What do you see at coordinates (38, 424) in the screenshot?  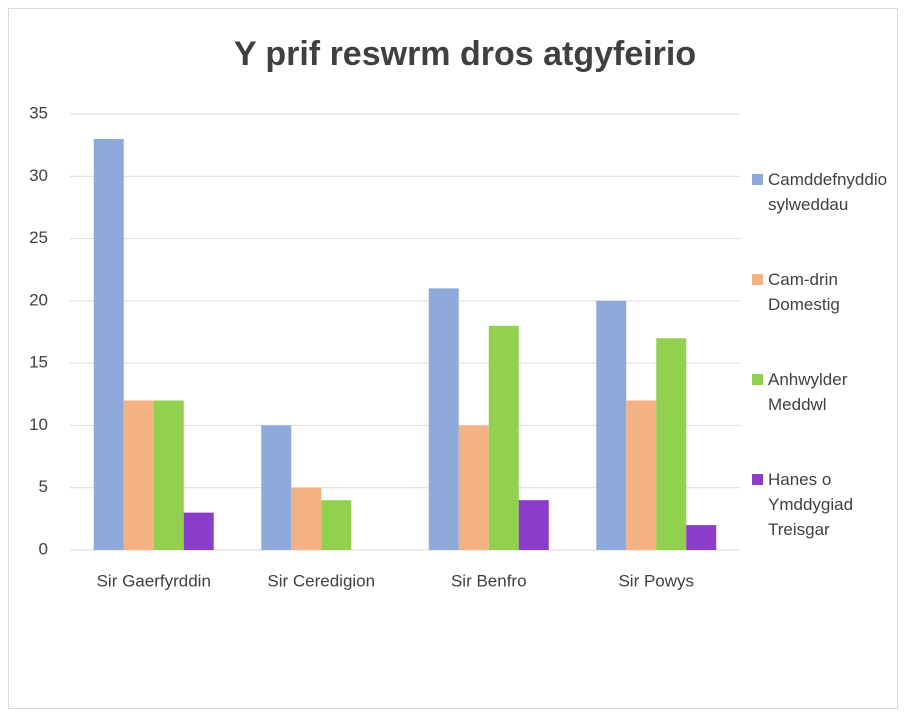 I see `y-tick-label: 10` at bounding box center [38, 424].